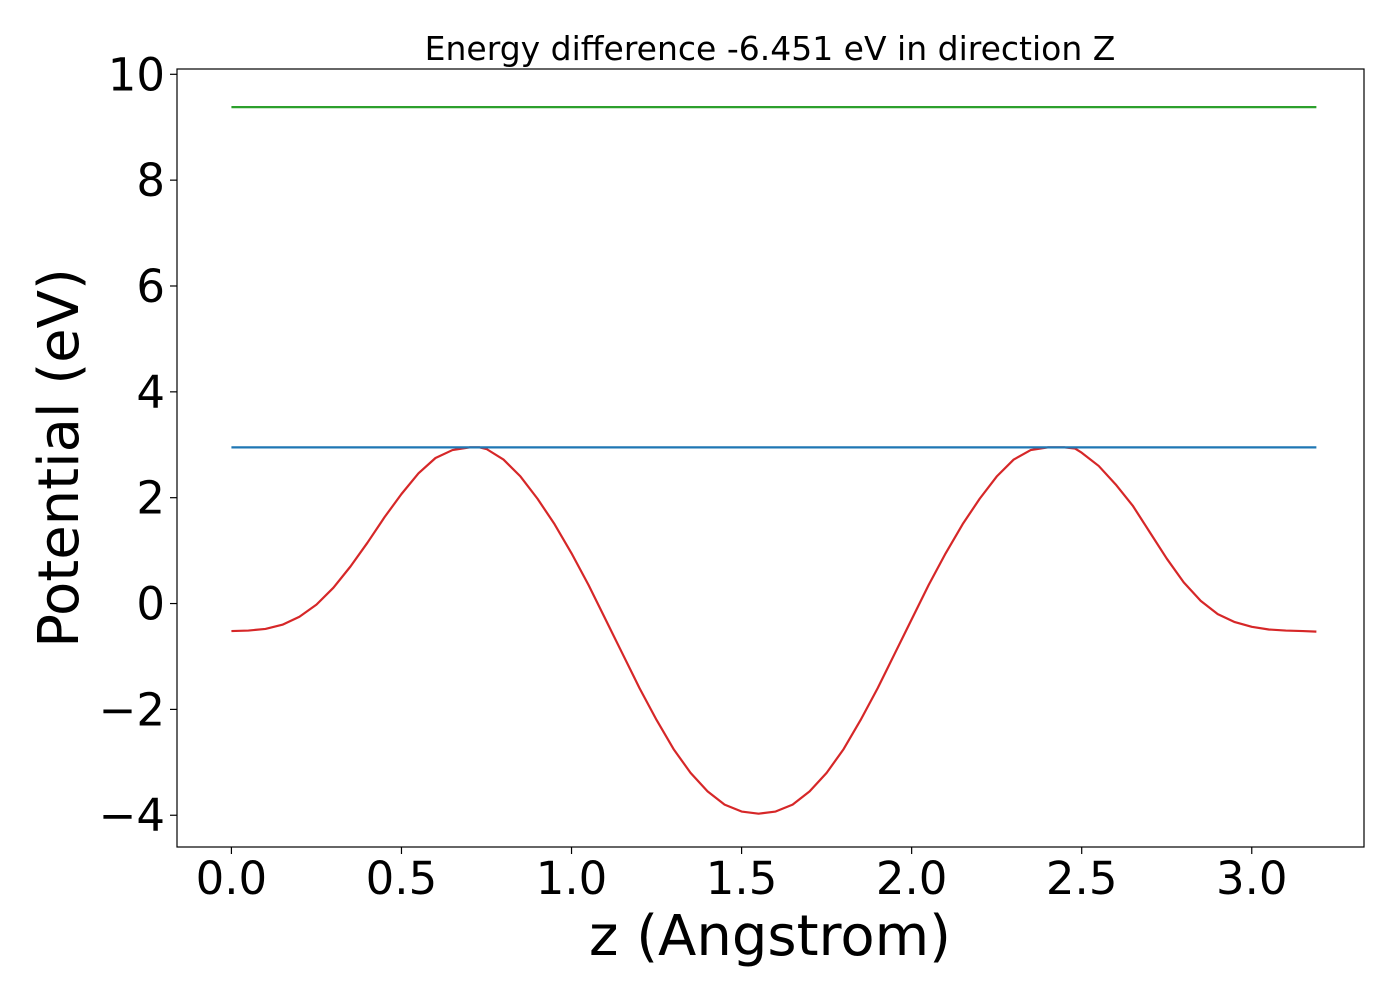 The image size is (1400, 1000). What do you see at coordinates (1252, 878) in the screenshot?
I see `x-tick-label: 3.0` at bounding box center [1252, 878].